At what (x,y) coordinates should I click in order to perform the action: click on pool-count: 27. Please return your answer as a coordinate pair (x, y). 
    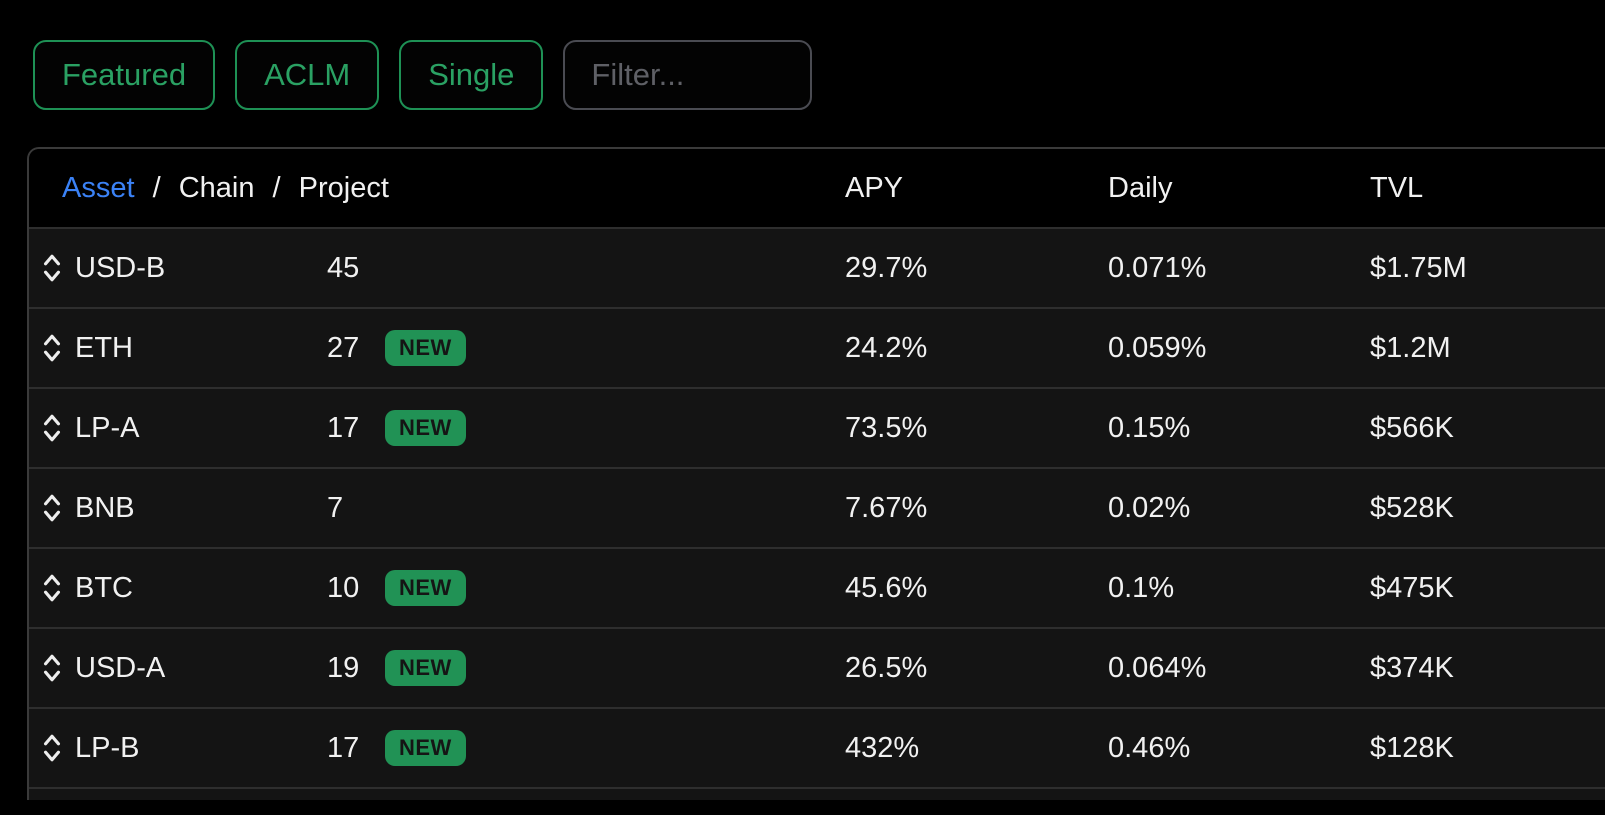
    Looking at the image, I should click on (343, 347).